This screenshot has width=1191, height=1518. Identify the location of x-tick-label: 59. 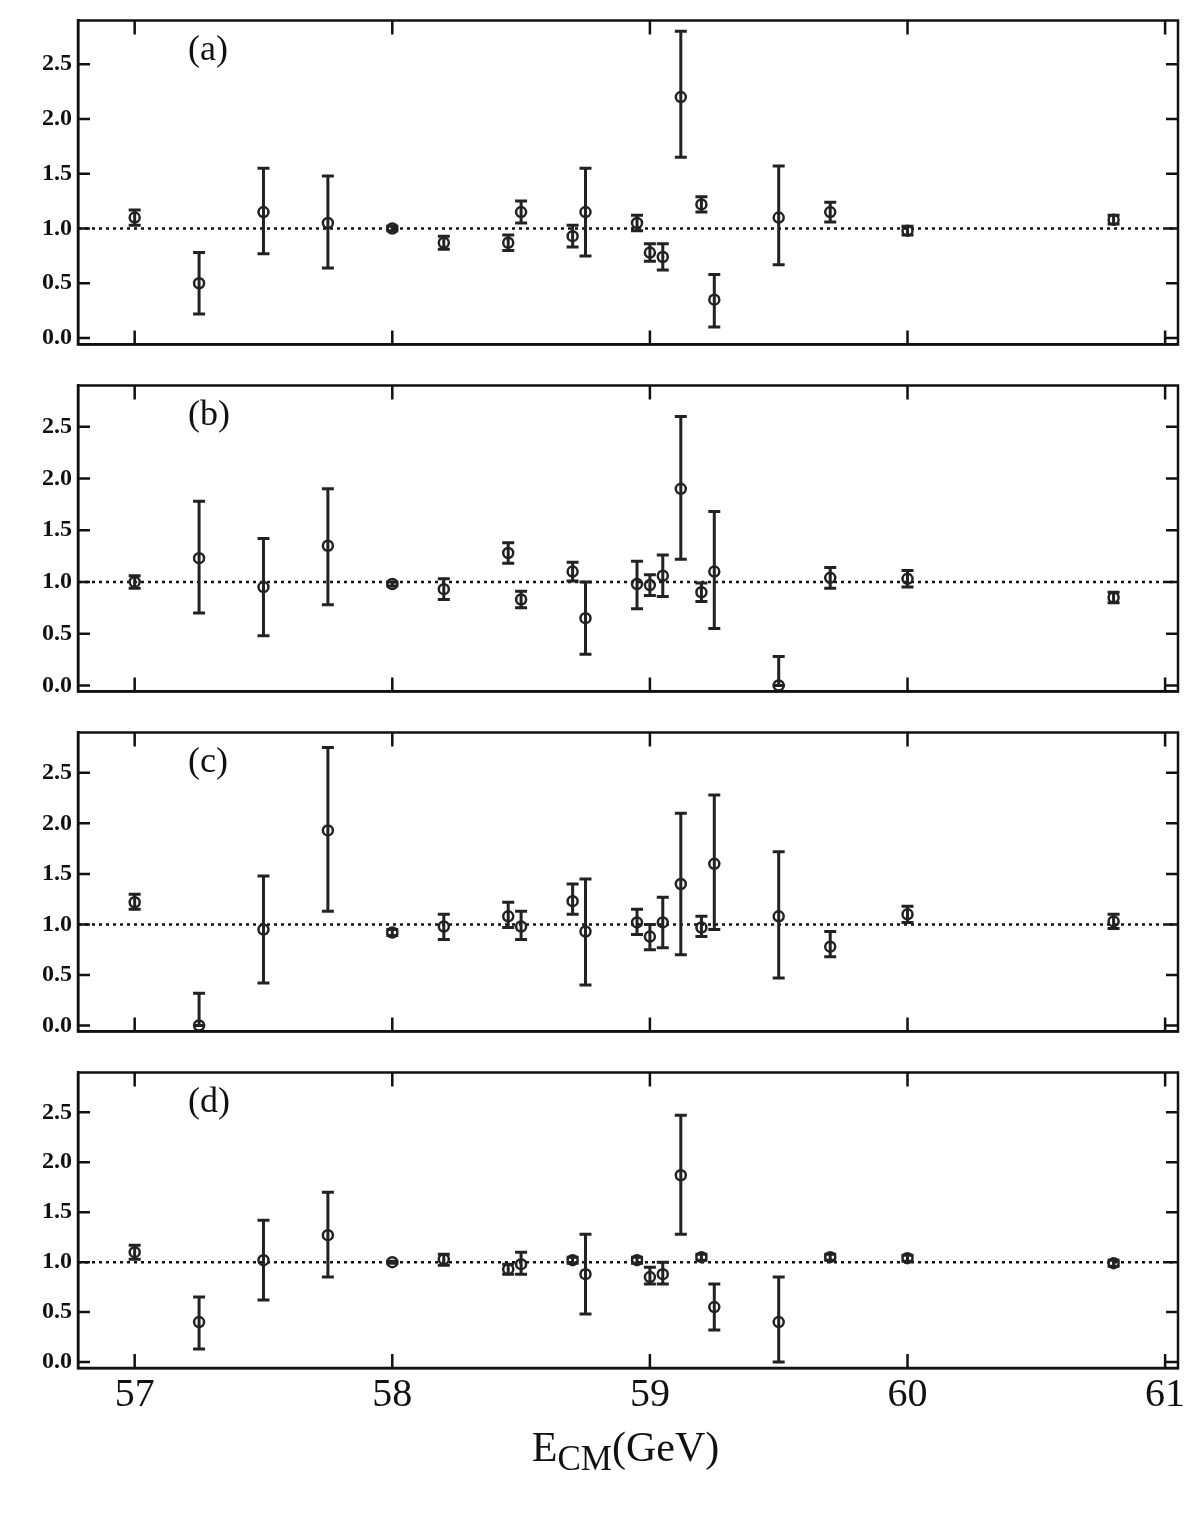
(649, 1392).